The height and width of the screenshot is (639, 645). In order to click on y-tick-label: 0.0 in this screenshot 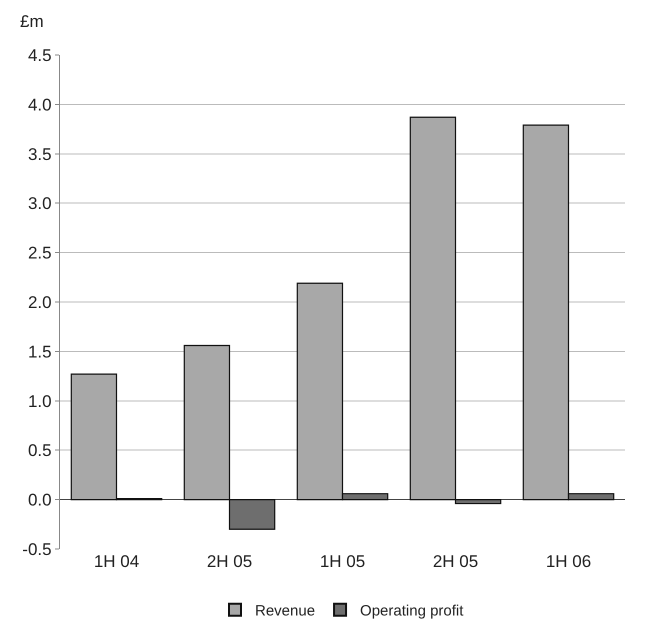, I will do `click(40, 500)`.